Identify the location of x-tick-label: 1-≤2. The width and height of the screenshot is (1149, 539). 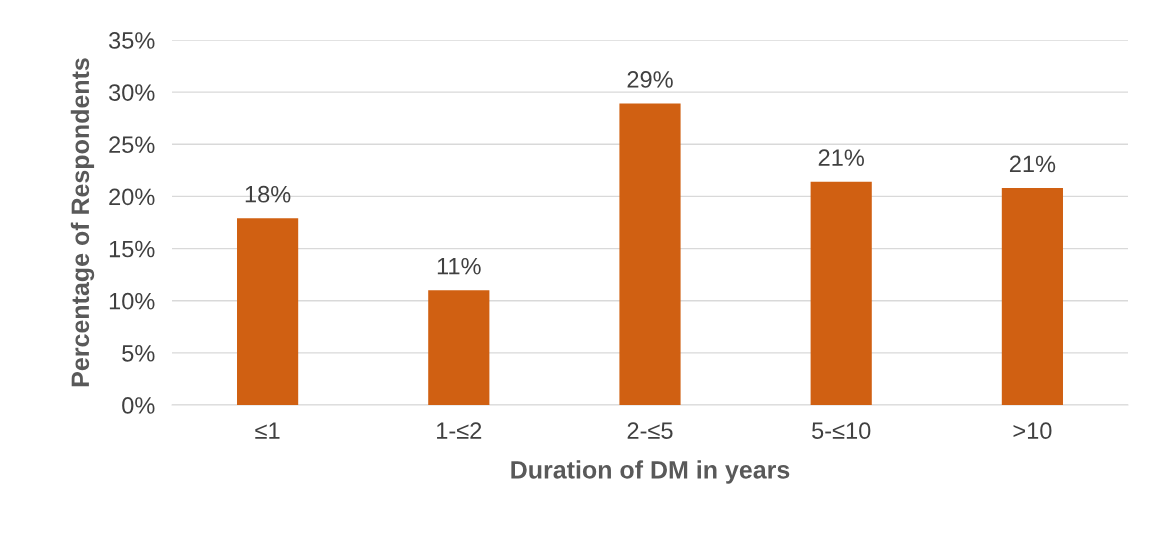
(459, 430).